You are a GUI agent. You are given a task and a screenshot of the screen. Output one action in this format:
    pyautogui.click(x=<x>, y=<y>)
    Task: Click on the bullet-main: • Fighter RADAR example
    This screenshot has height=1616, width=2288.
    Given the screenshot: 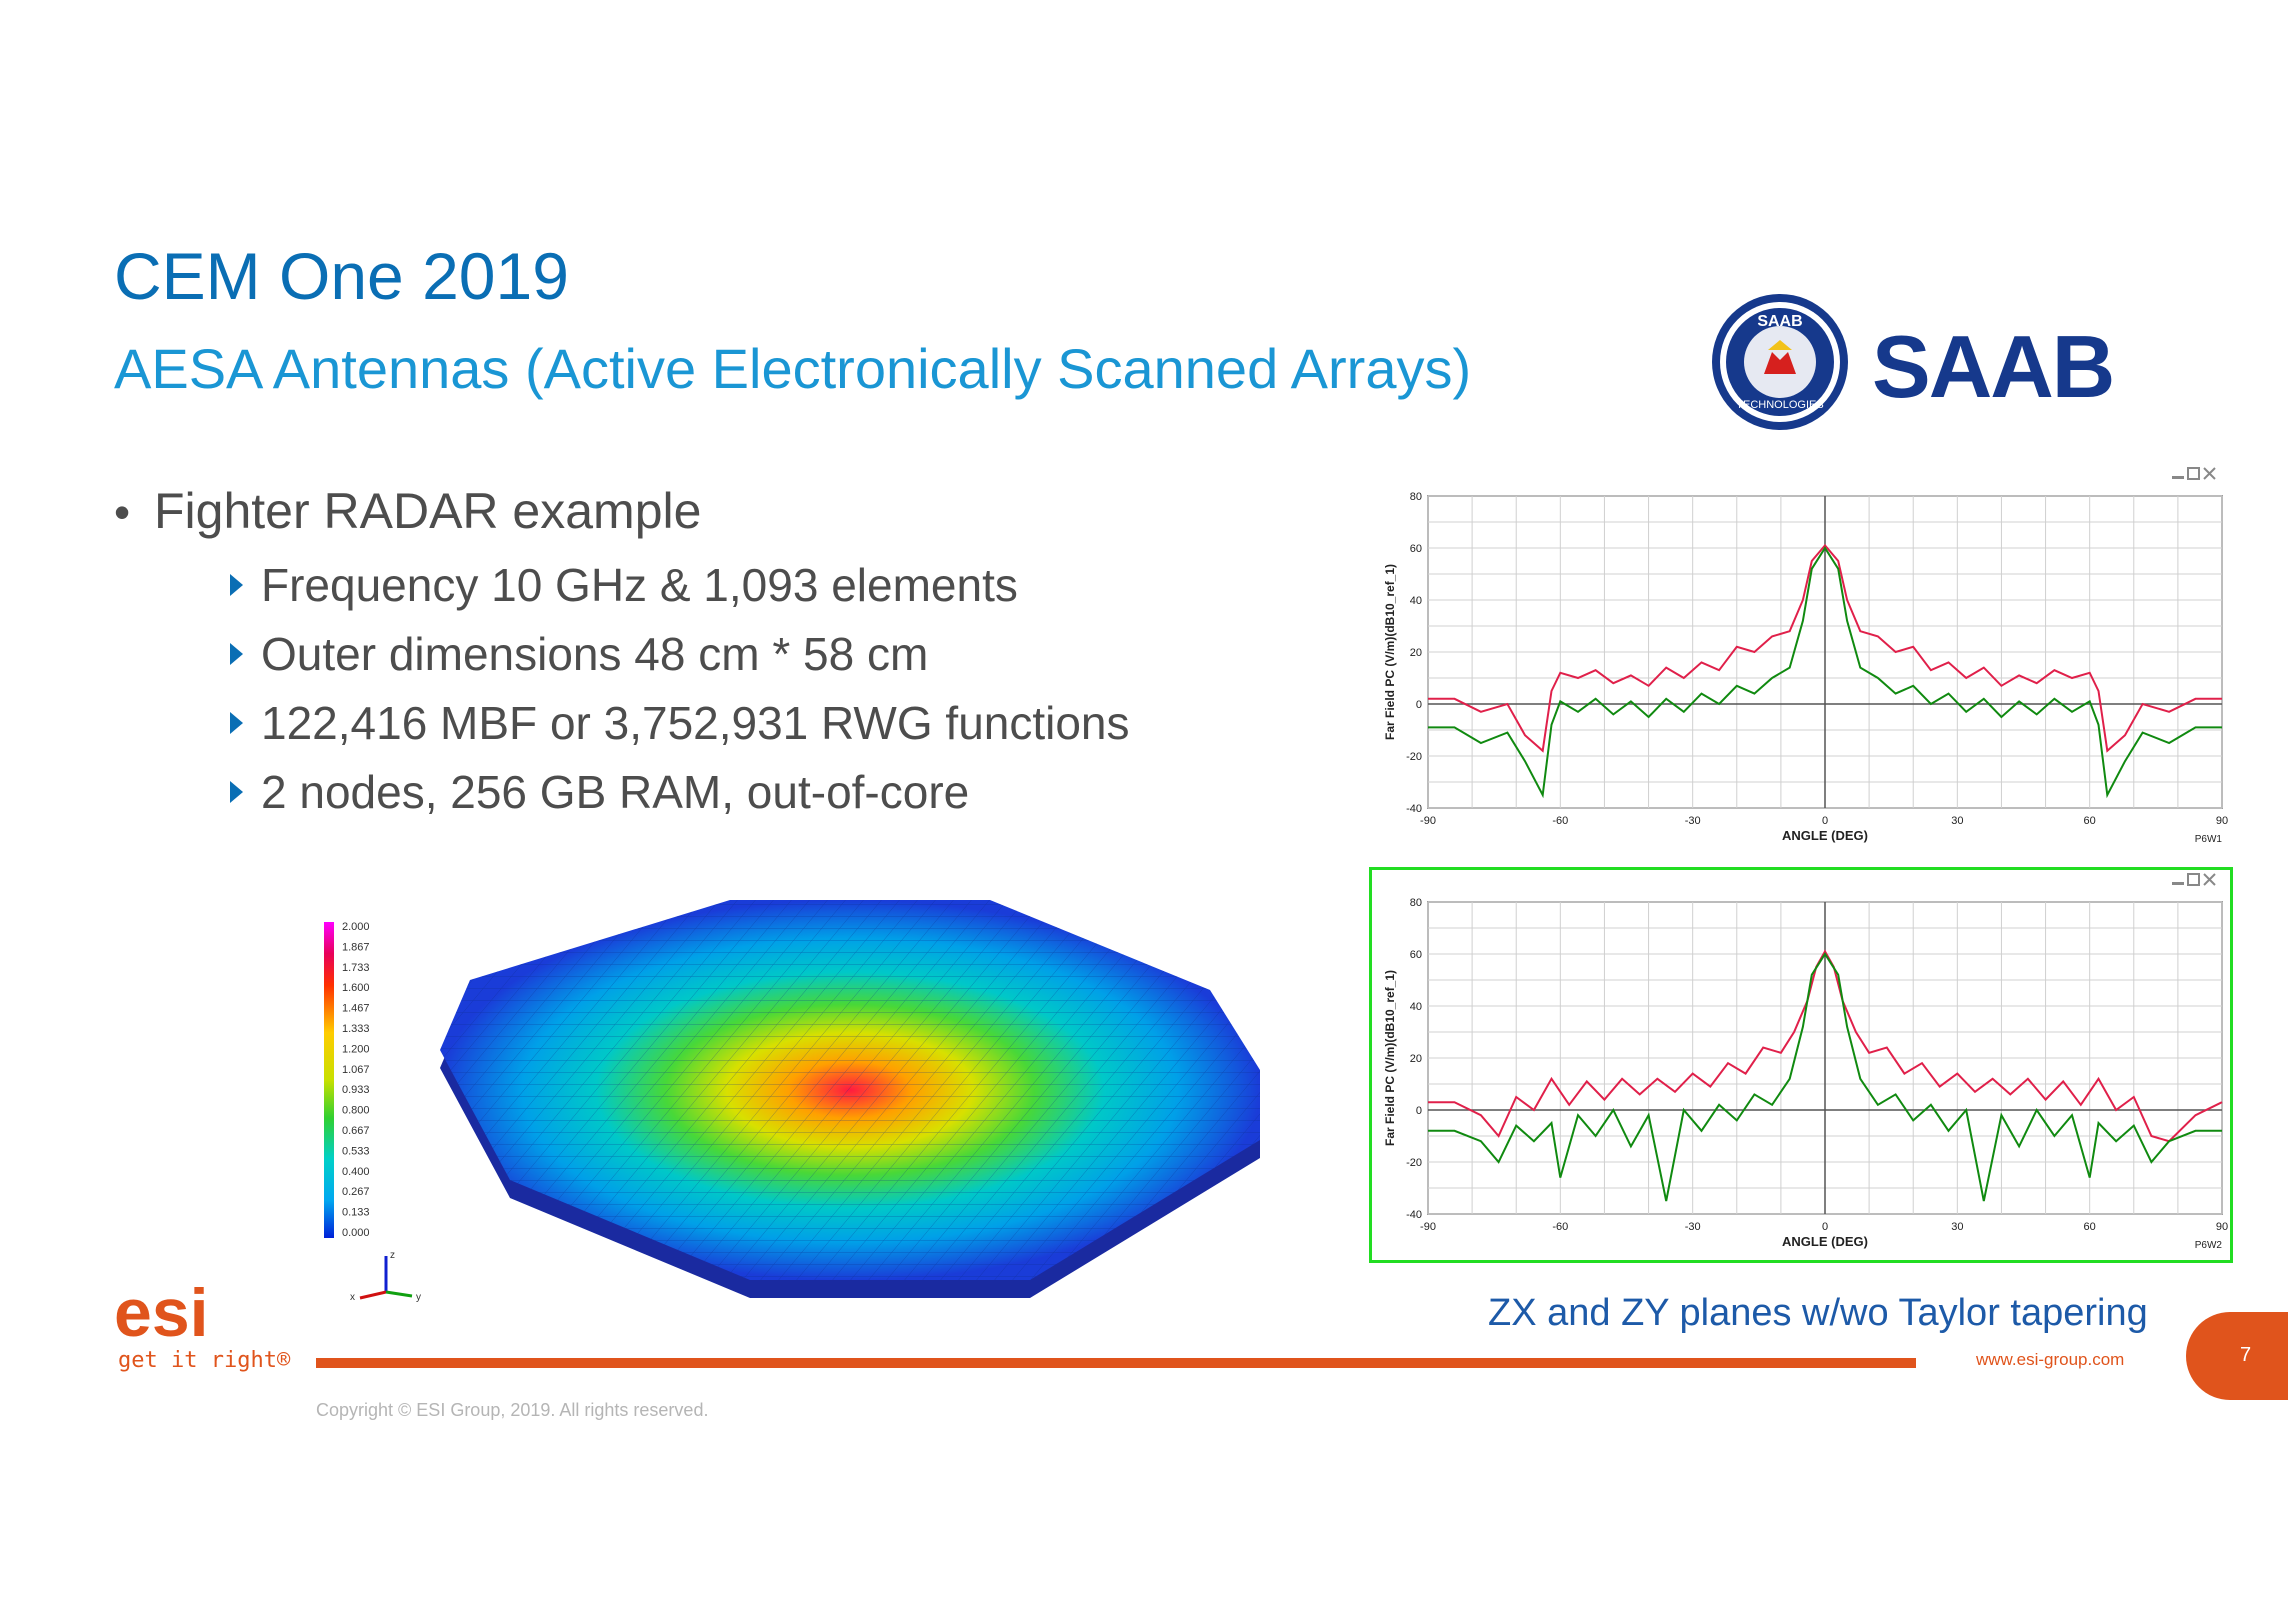 What is the action you would take?
    pyautogui.click(x=407, y=511)
    